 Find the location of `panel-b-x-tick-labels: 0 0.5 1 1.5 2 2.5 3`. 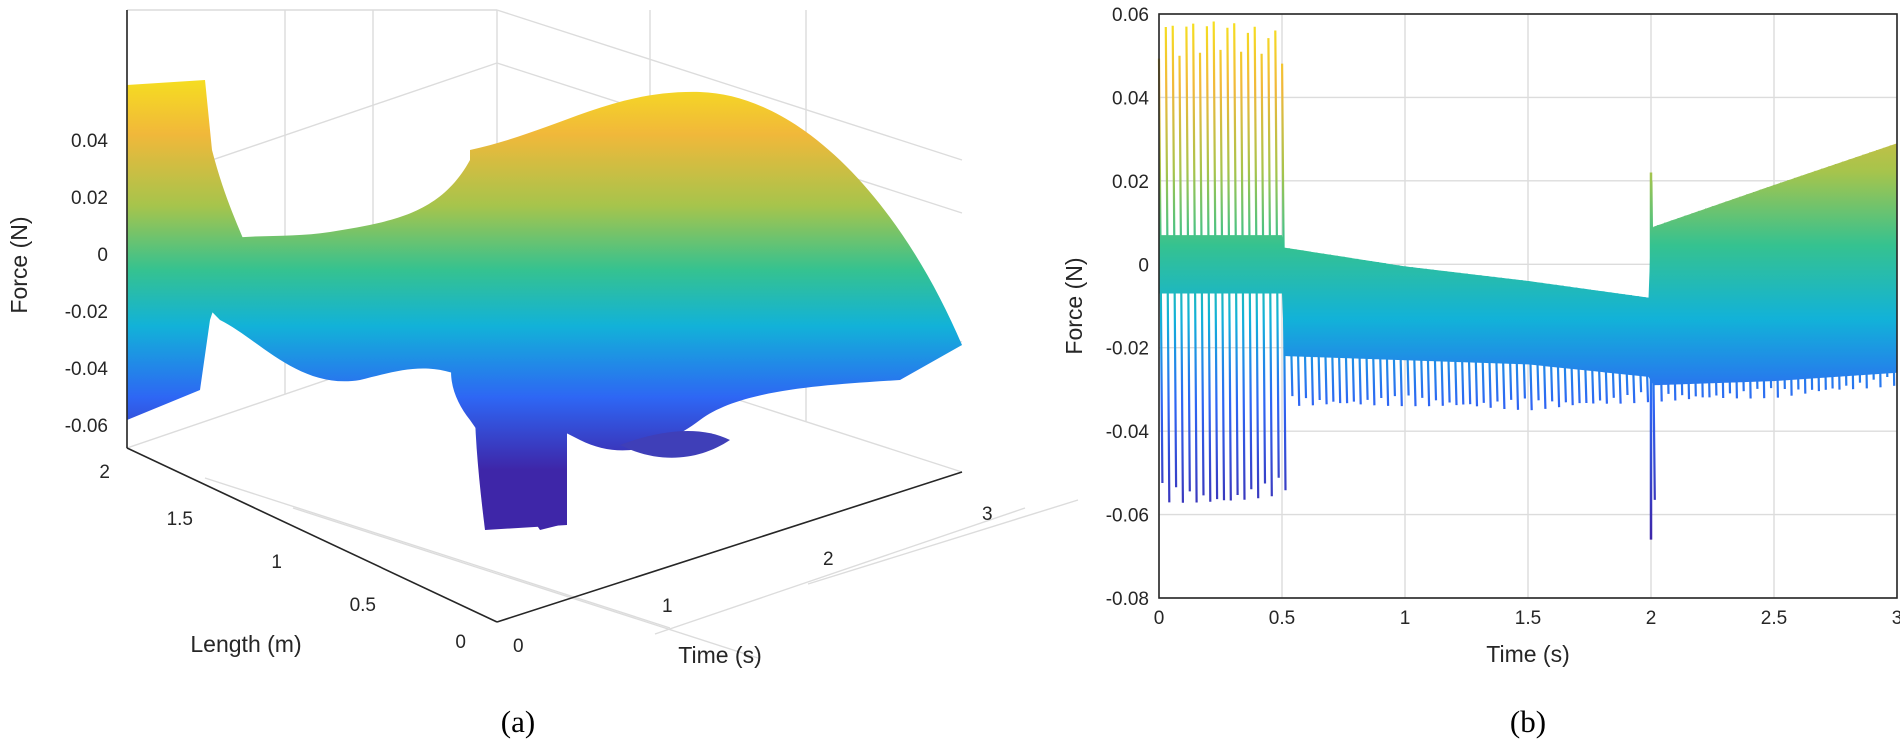

panel-b-x-tick-labels: 0 0.5 1 1.5 2 2.5 3 is located at coordinates (1527, 618).